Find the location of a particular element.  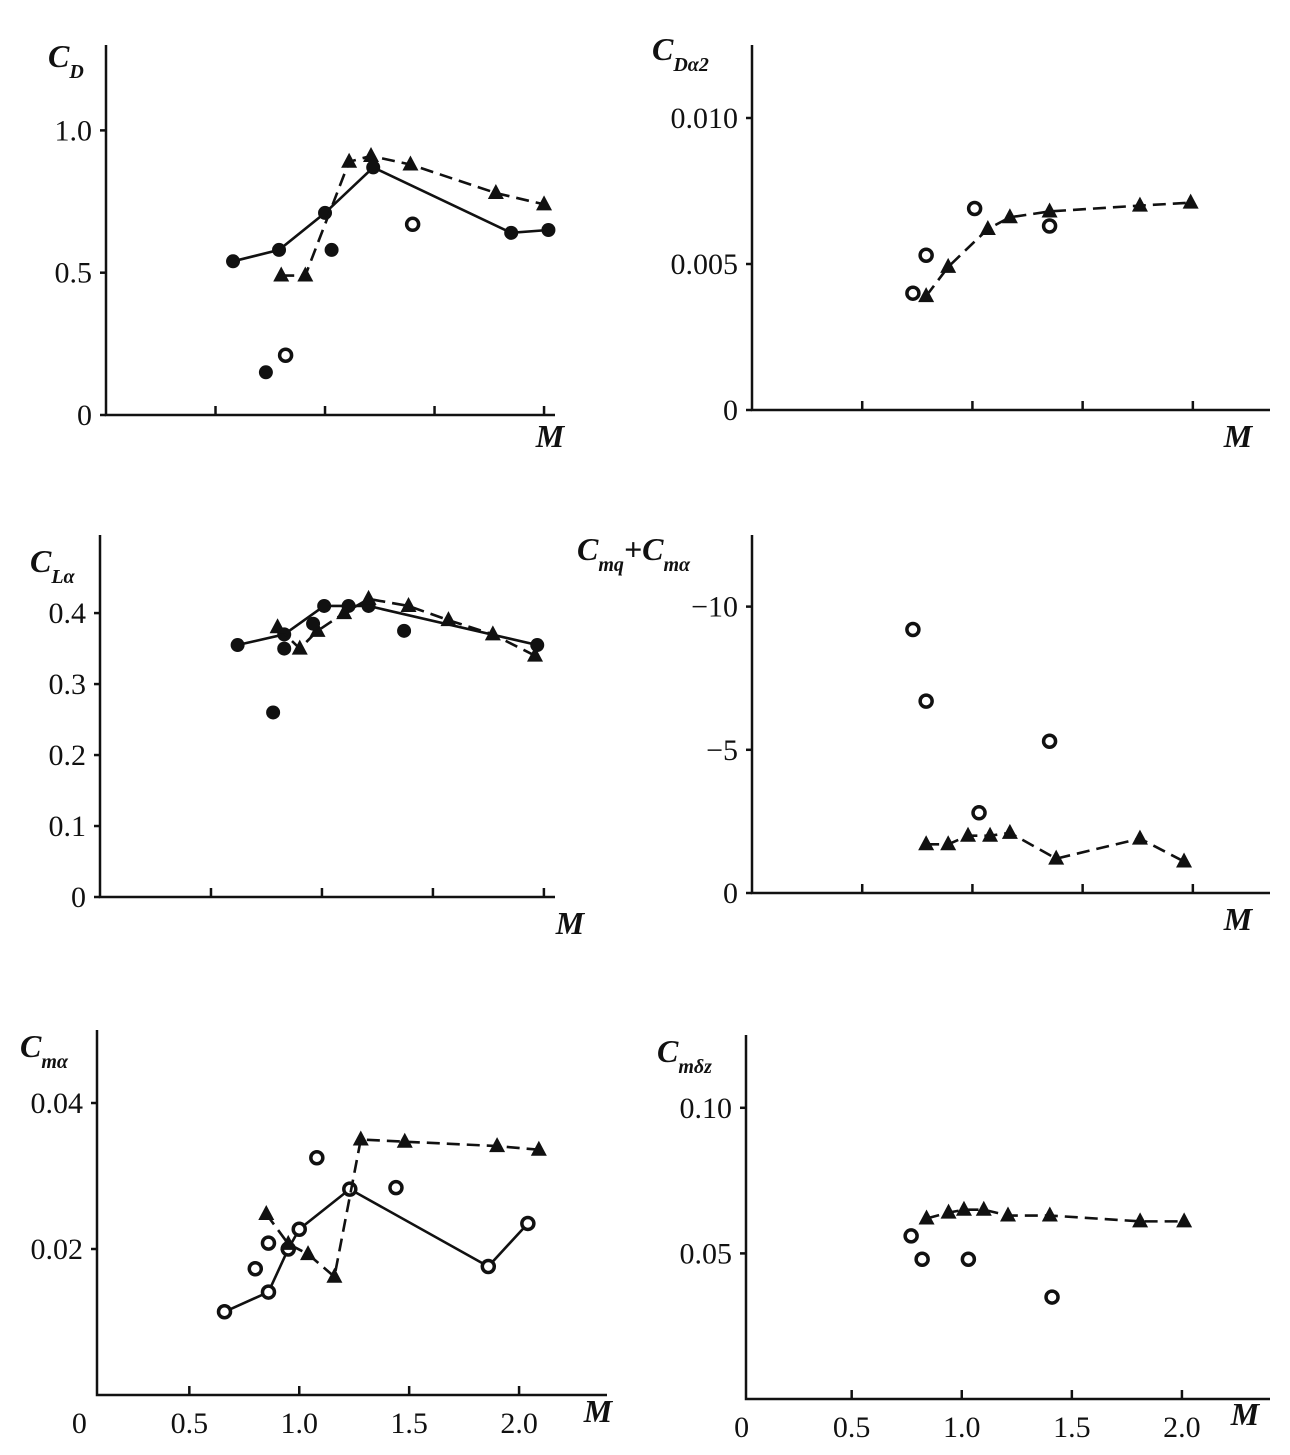

y-axis-label: CLα is located at coordinates (53, 565).